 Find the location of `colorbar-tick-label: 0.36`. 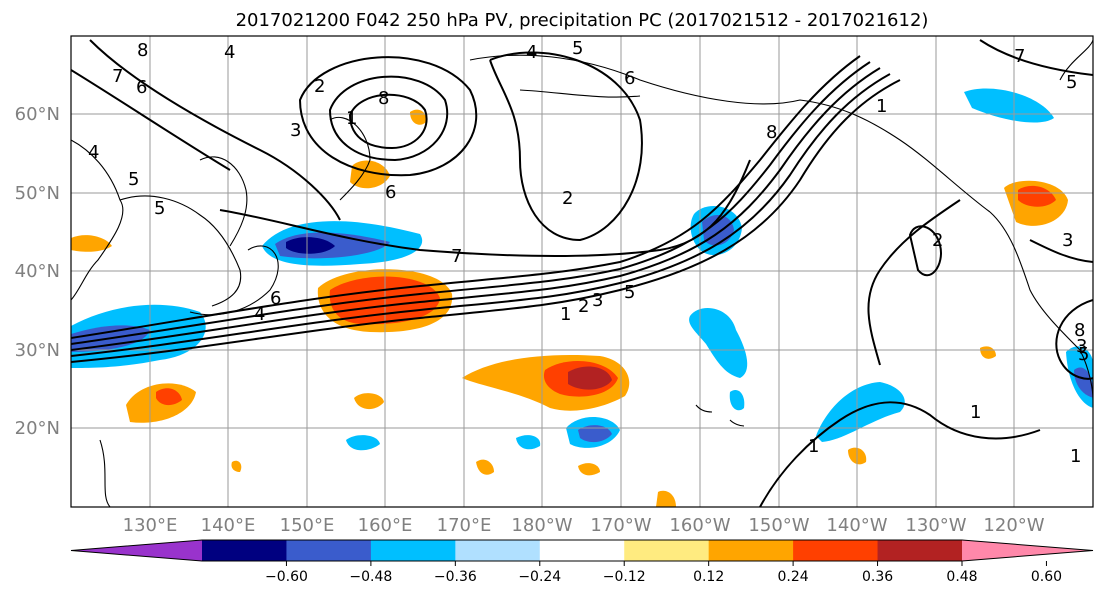

colorbar-tick-label: 0.36 is located at coordinates (877, 577).